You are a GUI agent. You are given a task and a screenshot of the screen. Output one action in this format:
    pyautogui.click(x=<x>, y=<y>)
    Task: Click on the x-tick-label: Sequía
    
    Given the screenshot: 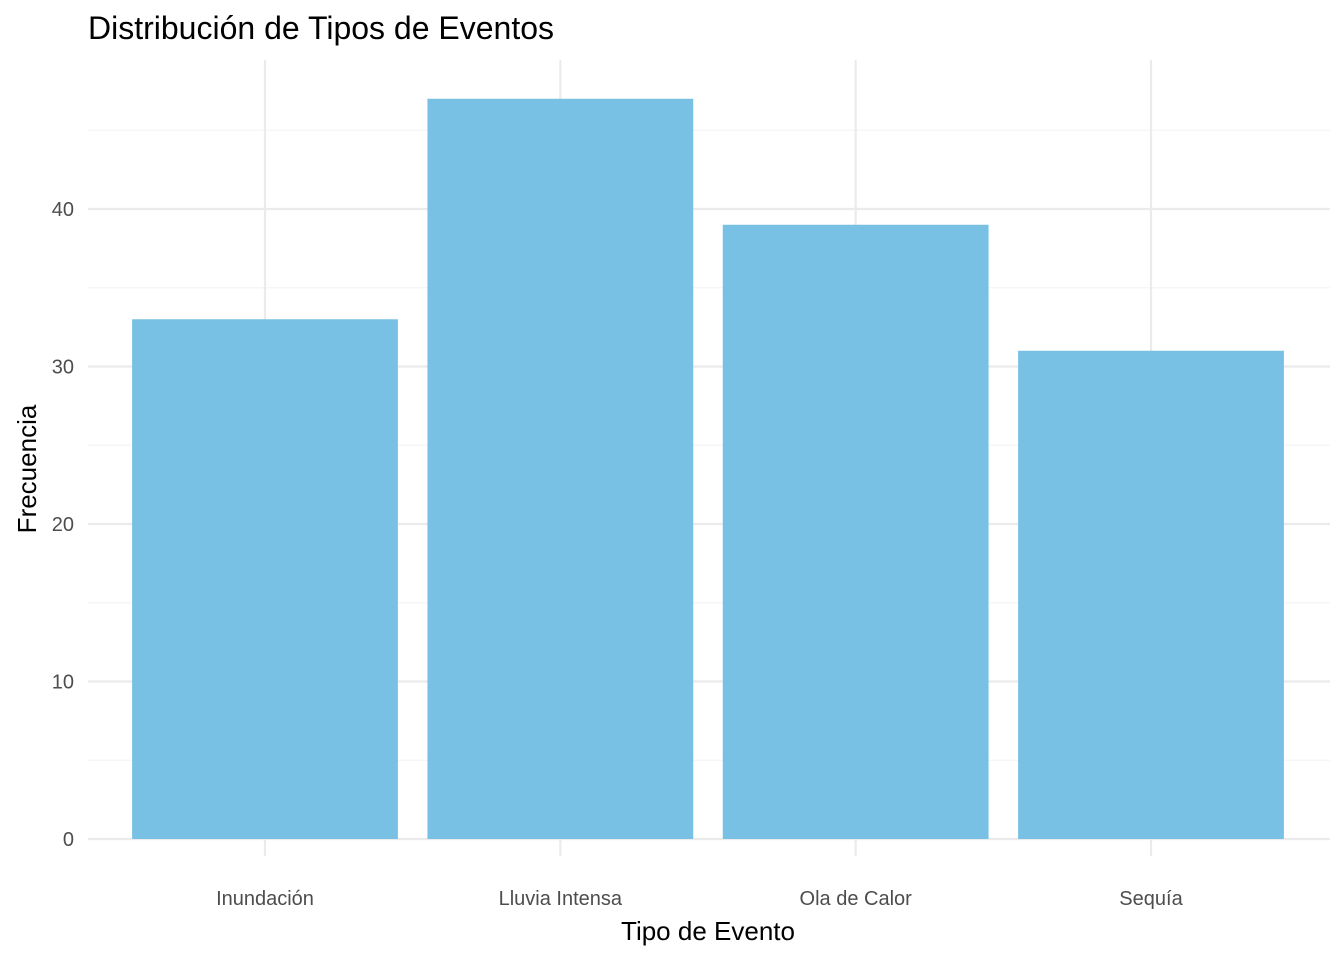 What is the action you would take?
    pyautogui.click(x=1151, y=899)
    